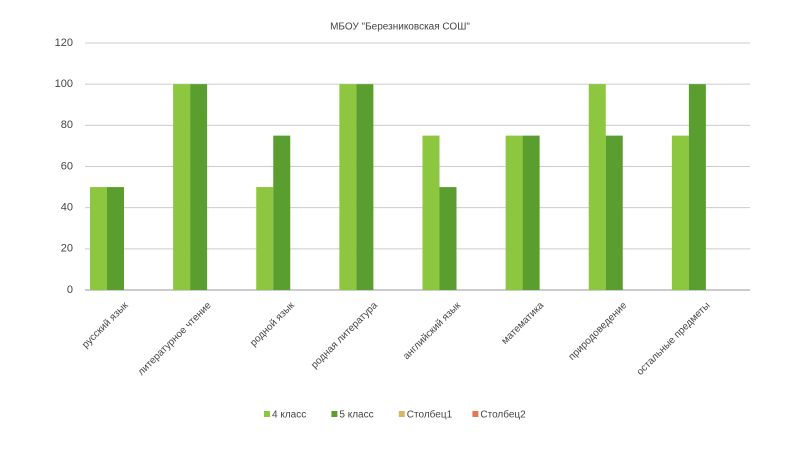  What do you see at coordinates (430, 415) in the screenshot?
I see `legend-label: Столбец1` at bounding box center [430, 415].